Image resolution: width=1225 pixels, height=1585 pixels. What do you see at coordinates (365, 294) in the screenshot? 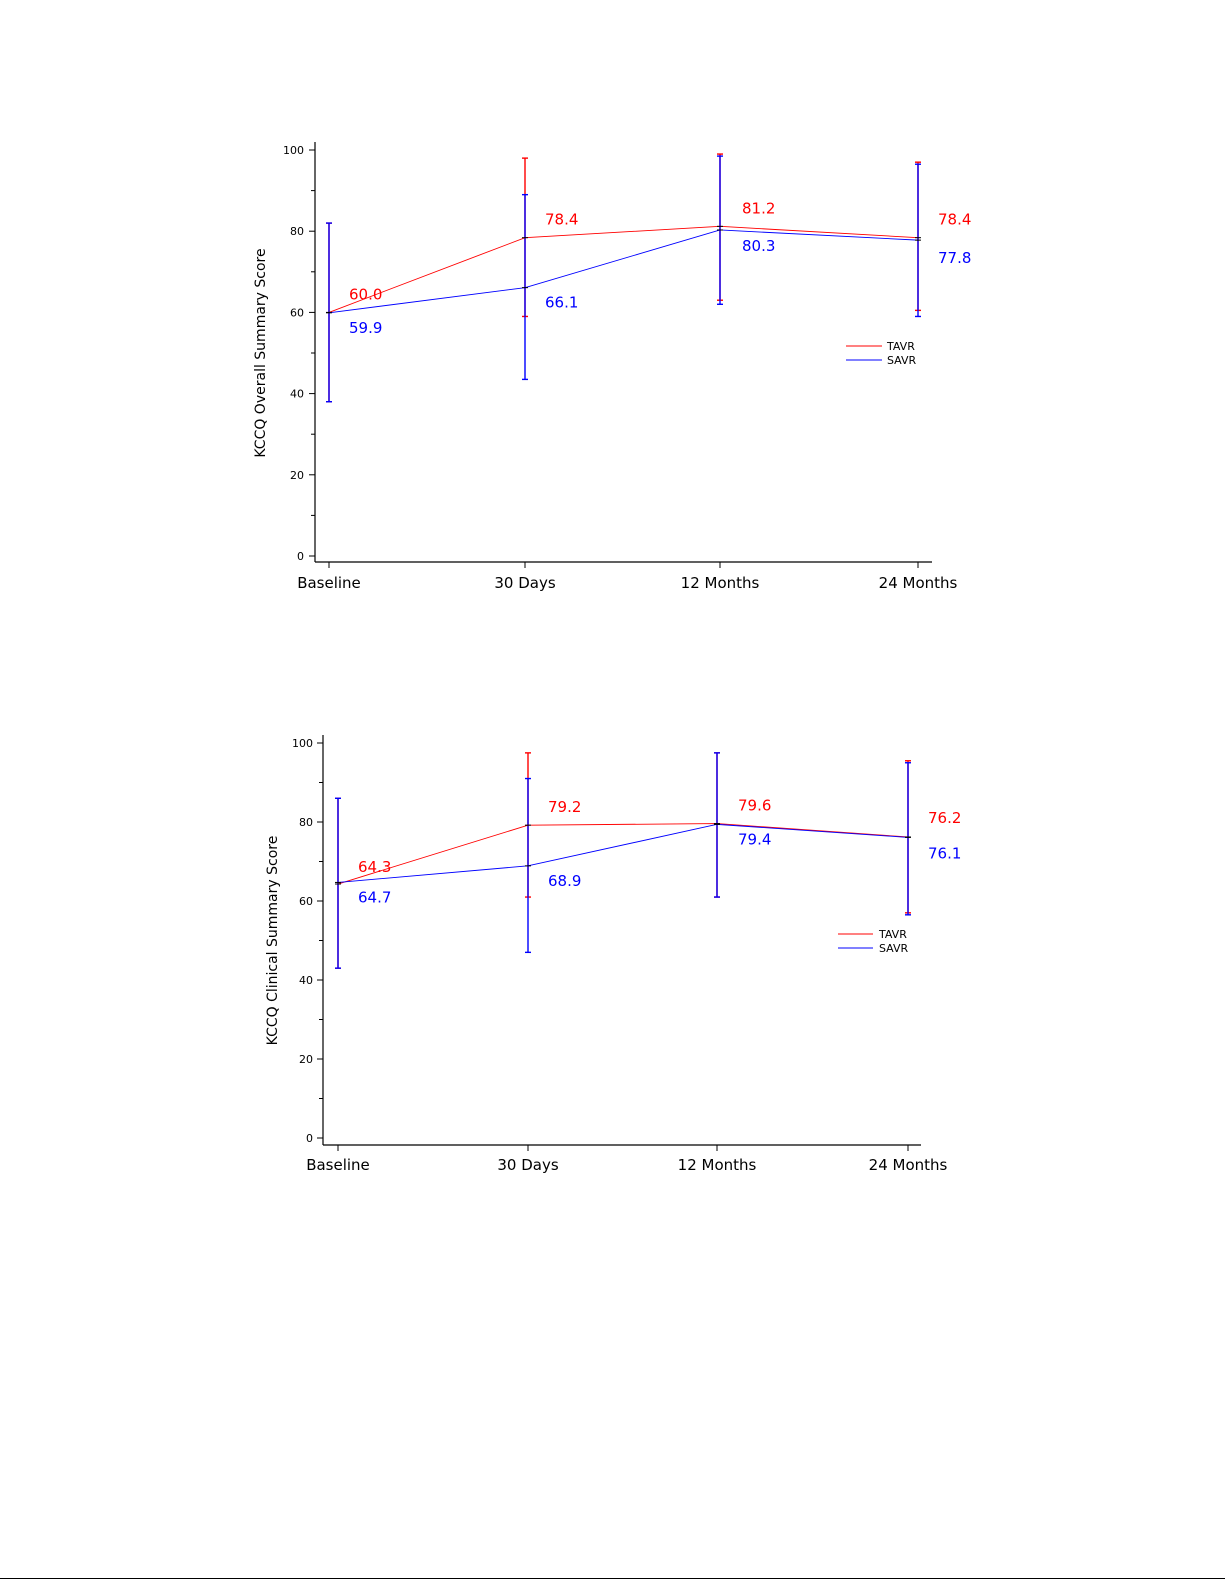
I see `tavr-data-label: 60.0` at bounding box center [365, 294].